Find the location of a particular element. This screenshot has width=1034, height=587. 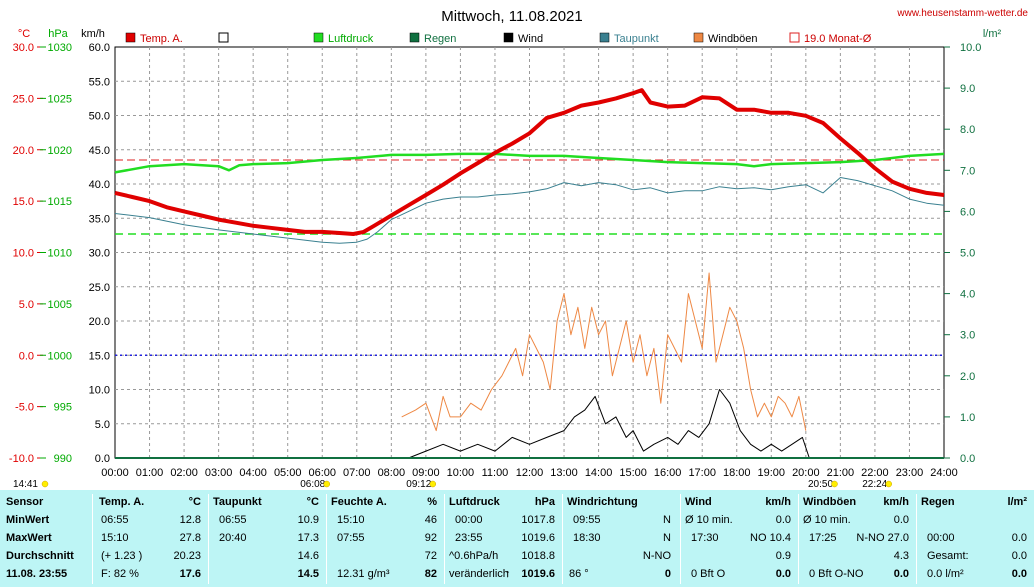

dewpoint-column: Taupunkt °C 06:55 10.9 20:40 17.3 14.6 14.5 is located at coordinates (265, 539).